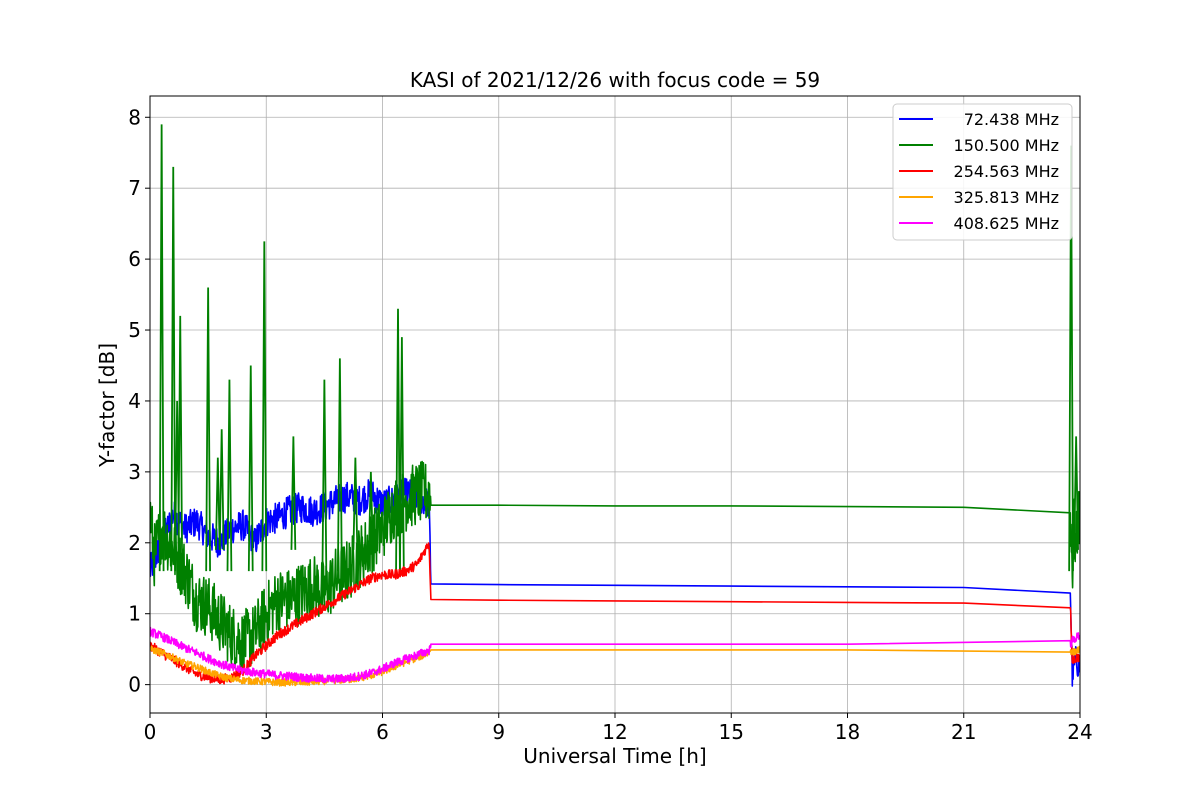 Image resolution: width=1200 pixels, height=800 pixels. What do you see at coordinates (134, 259) in the screenshot?
I see `y-tick-label: 6` at bounding box center [134, 259].